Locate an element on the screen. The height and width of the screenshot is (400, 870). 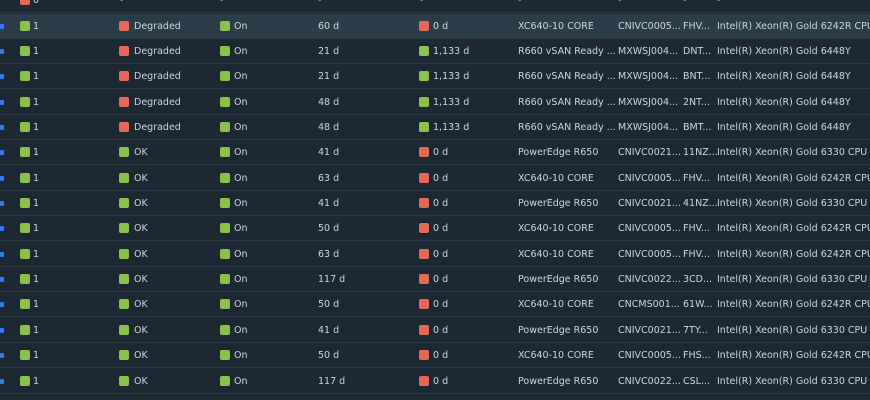
table-row: 0 - - - - - - - - is located at coordinates (435, 7).